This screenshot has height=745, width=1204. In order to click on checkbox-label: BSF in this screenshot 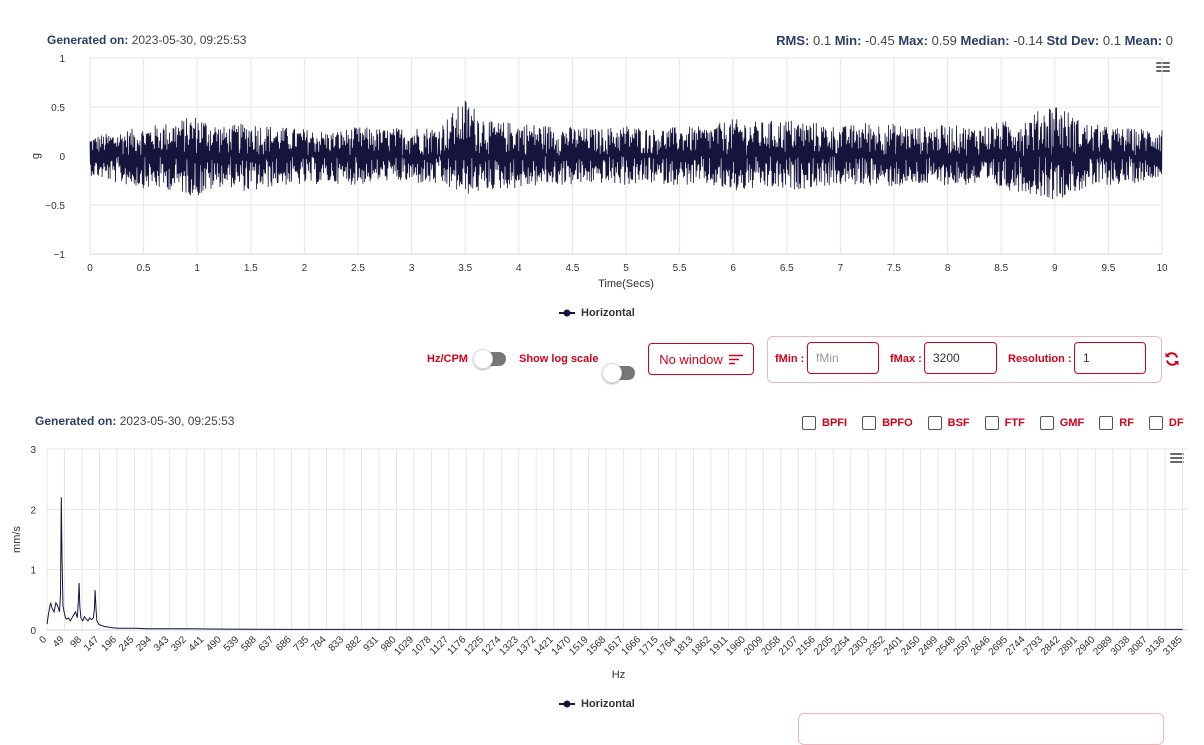, I will do `click(958, 423)`.